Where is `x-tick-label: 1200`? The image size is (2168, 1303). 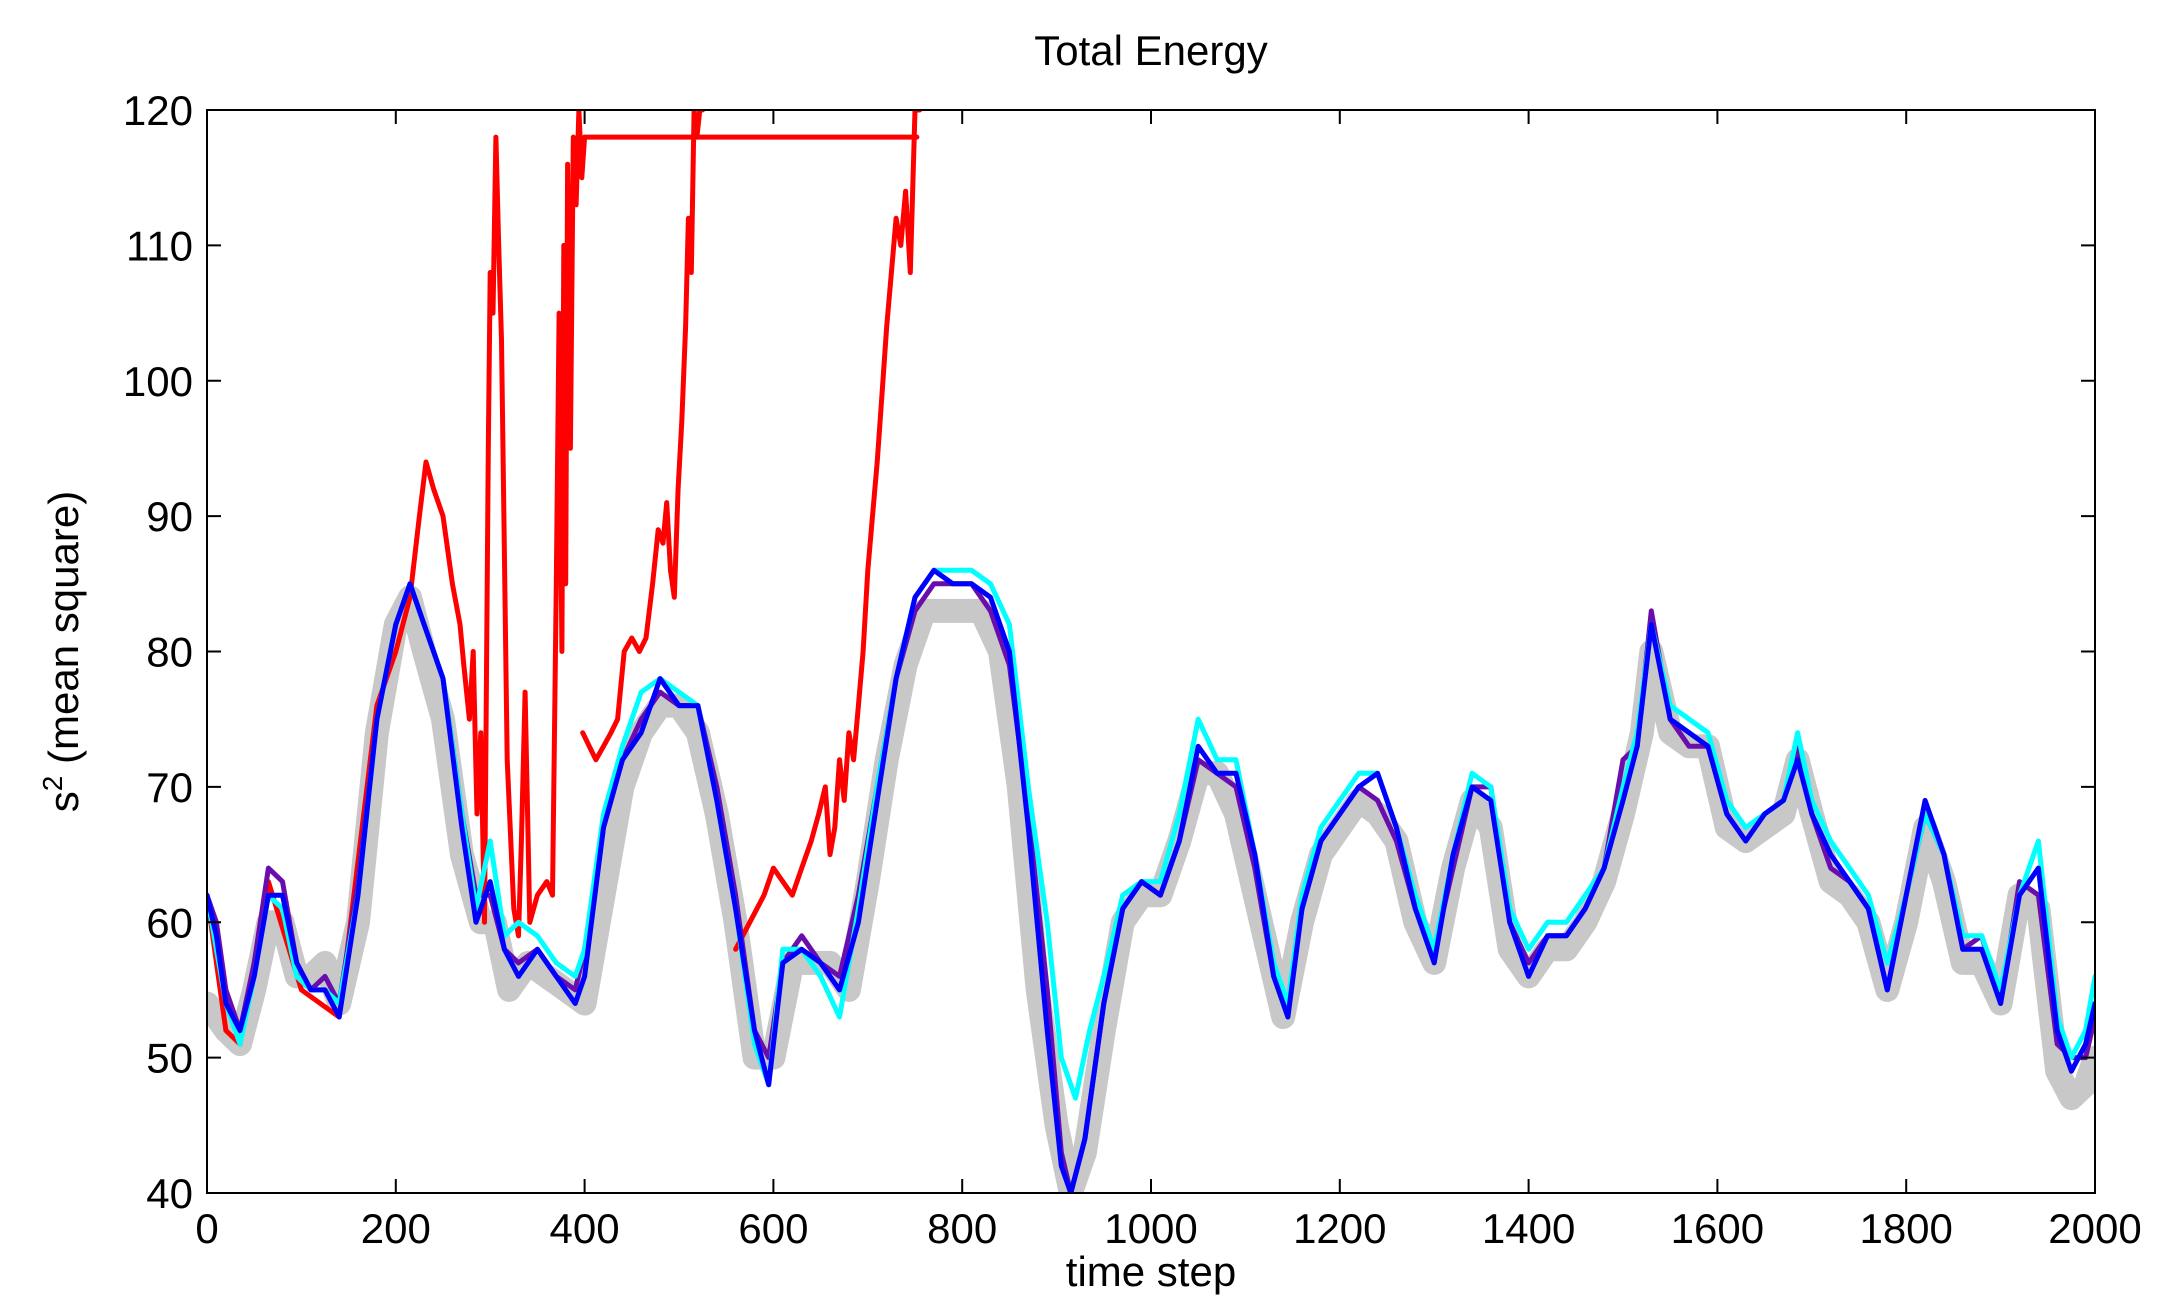 x-tick-label: 1200 is located at coordinates (1339, 1228).